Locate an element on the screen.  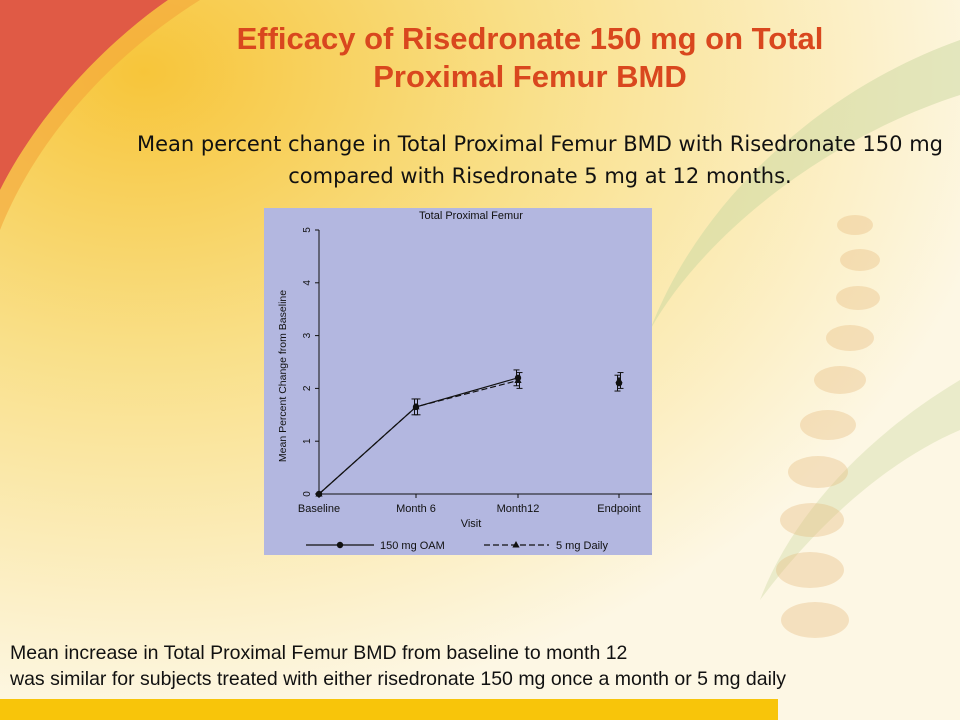
green-swoosh-lower is located at coordinates (860, 490).